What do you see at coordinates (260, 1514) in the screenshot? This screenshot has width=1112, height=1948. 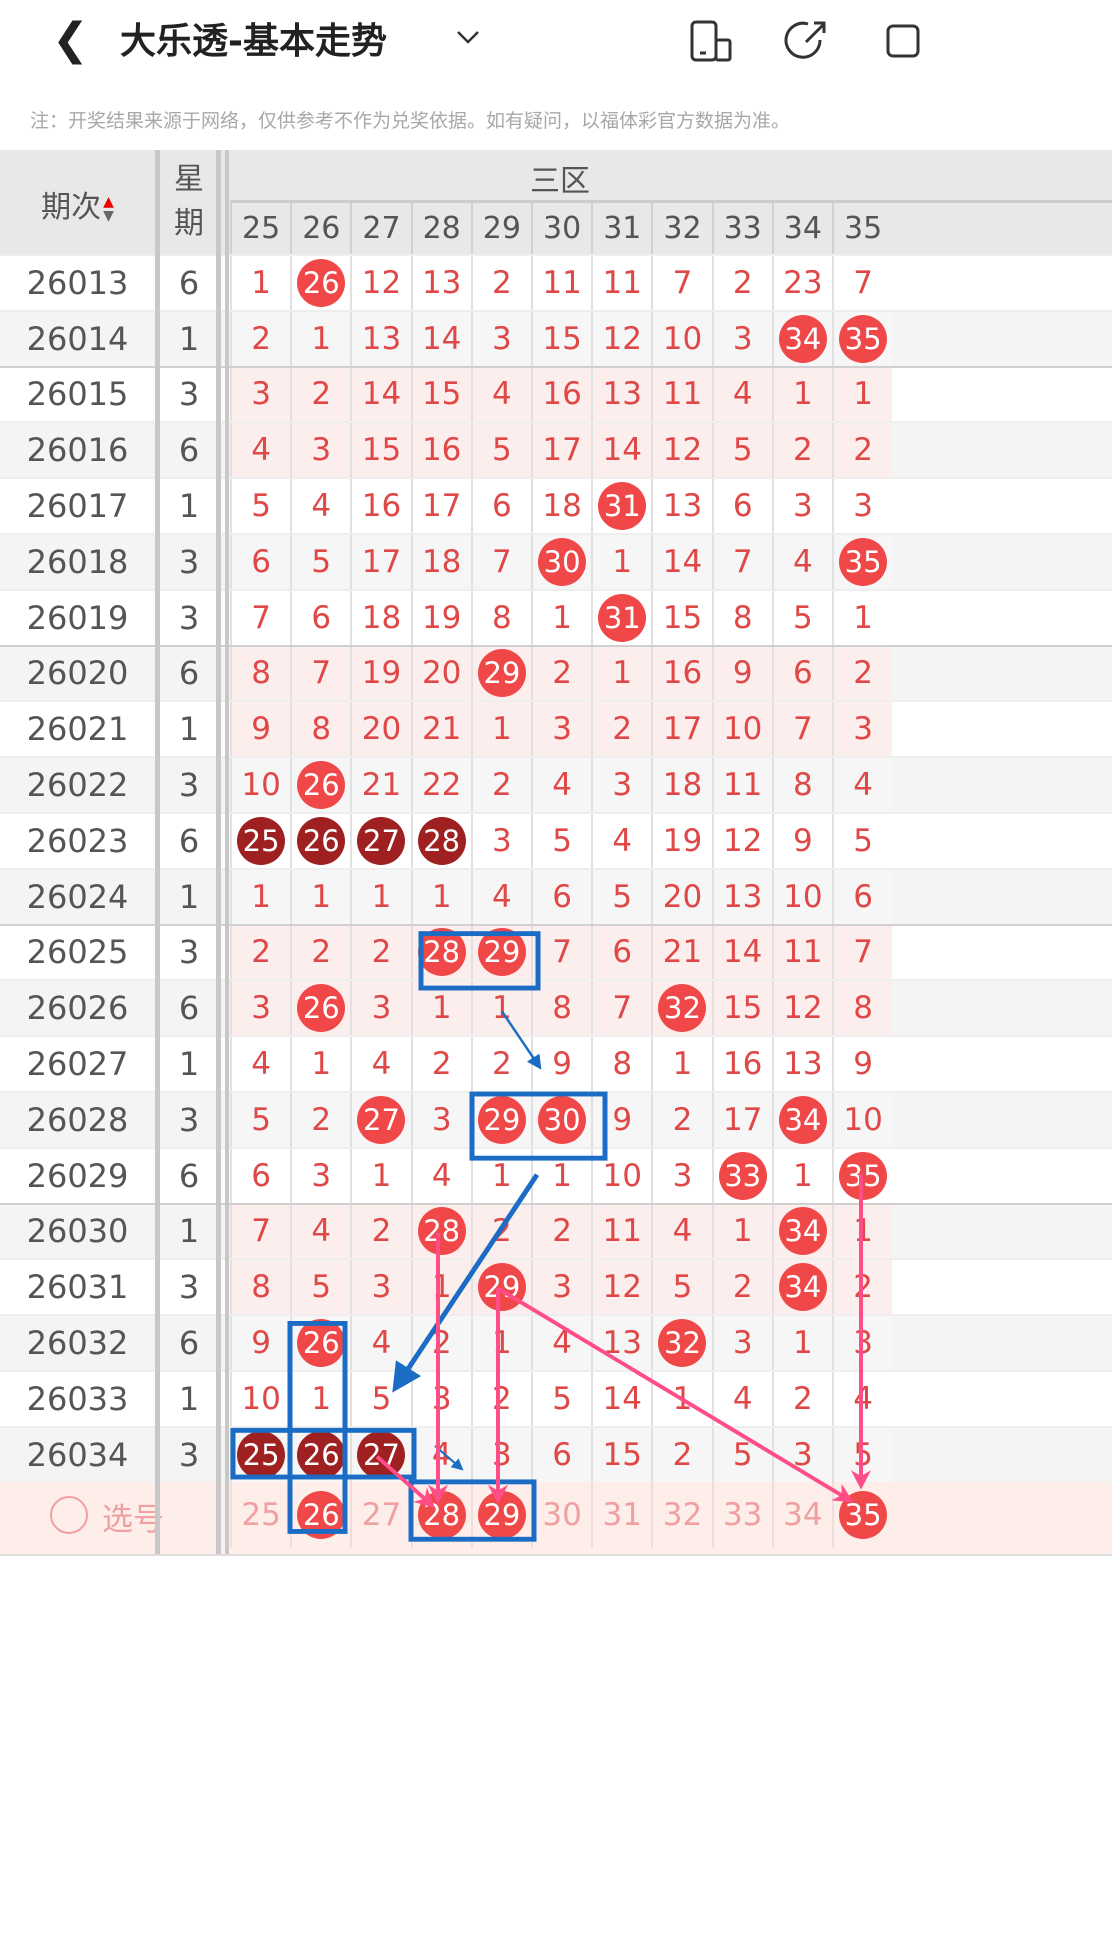 I see `select-number-cell: 25` at bounding box center [260, 1514].